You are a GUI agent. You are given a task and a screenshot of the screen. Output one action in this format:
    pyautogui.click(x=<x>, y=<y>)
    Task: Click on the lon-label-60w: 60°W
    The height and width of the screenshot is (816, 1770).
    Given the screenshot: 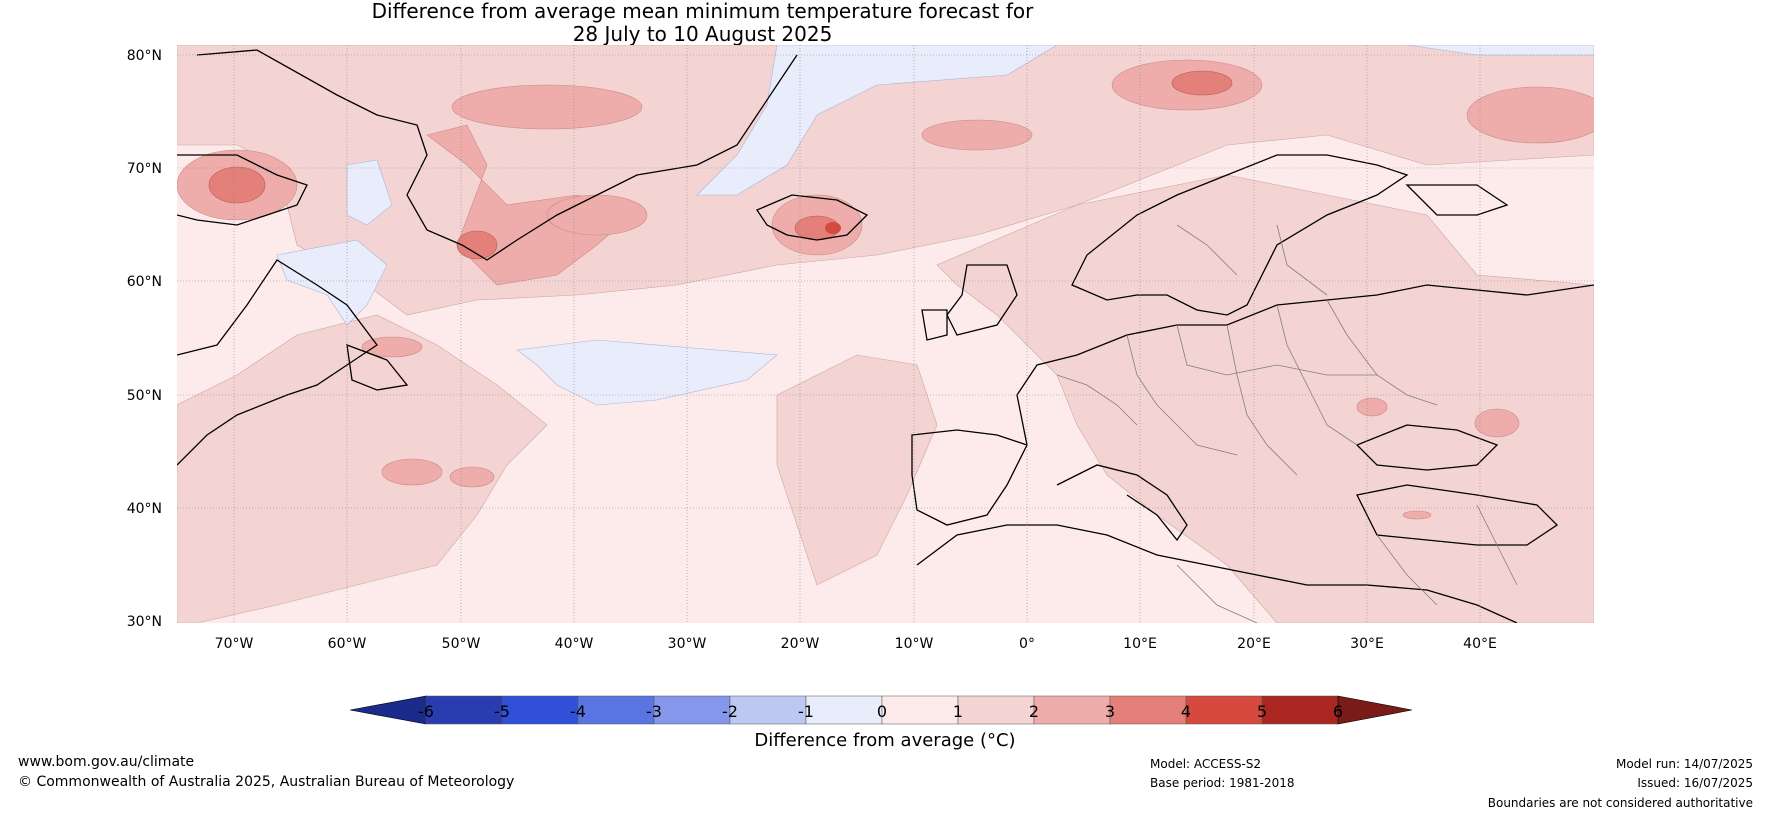 What is the action you would take?
    pyautogui.click(x=347, y=644)
    